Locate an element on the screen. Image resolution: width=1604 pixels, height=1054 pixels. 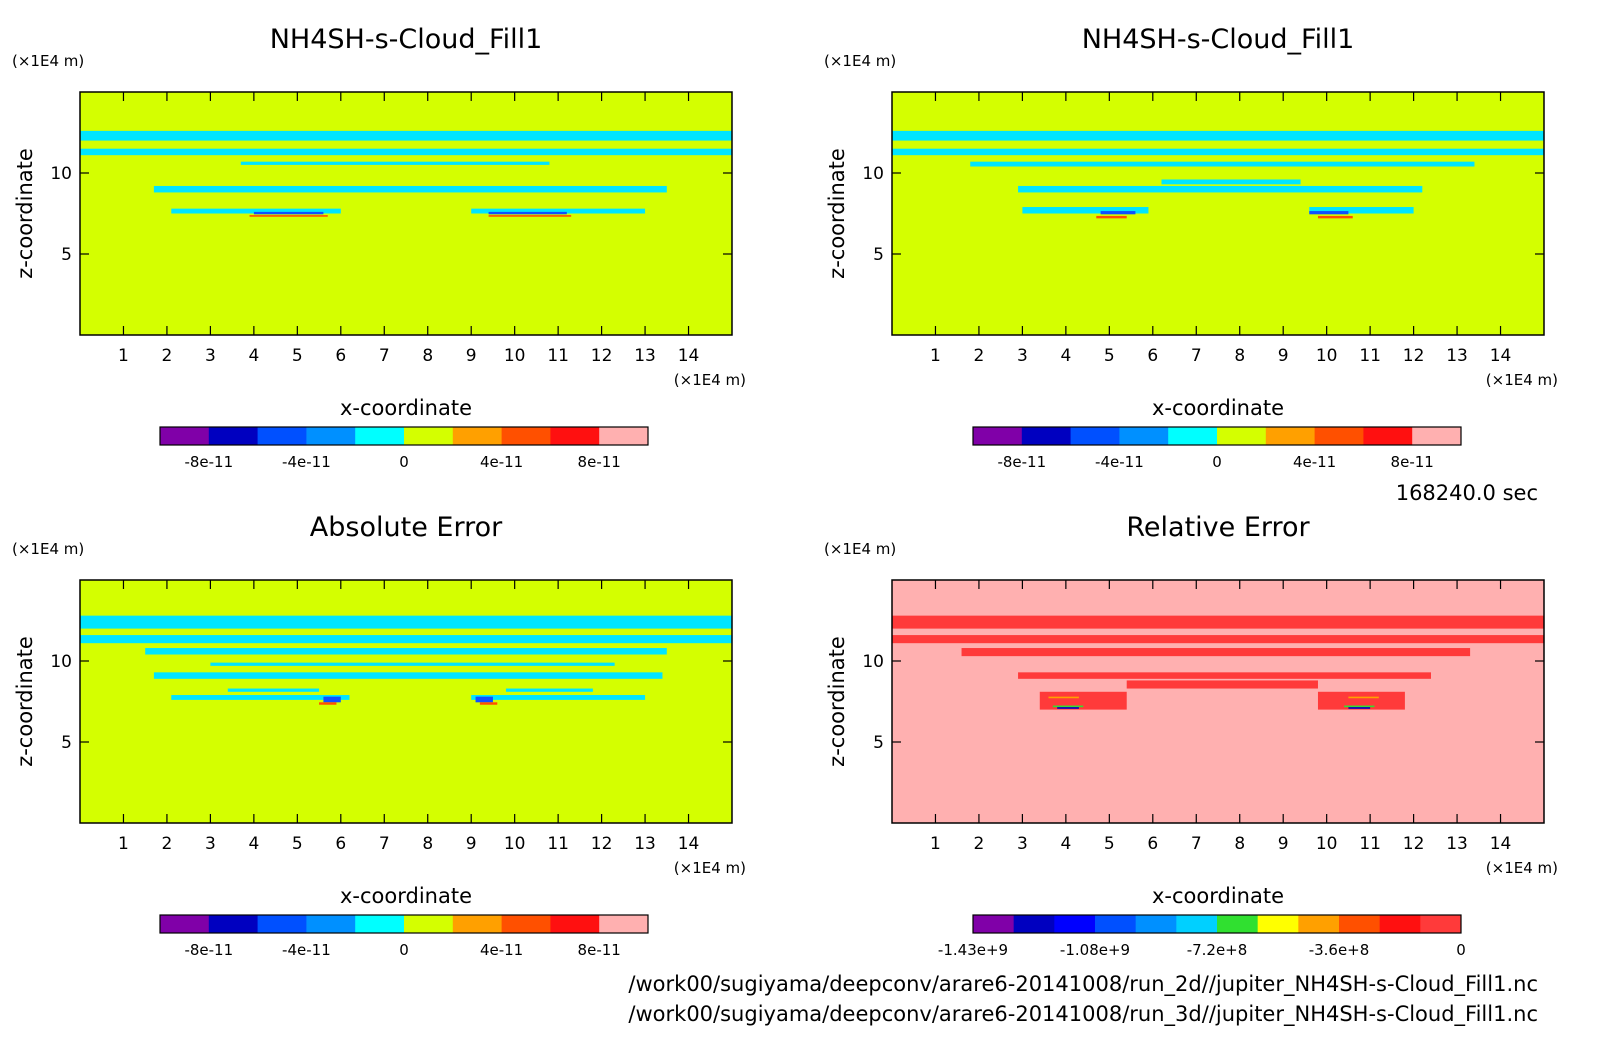
y-tick-label: 10 is located at coordinates (873, 662).